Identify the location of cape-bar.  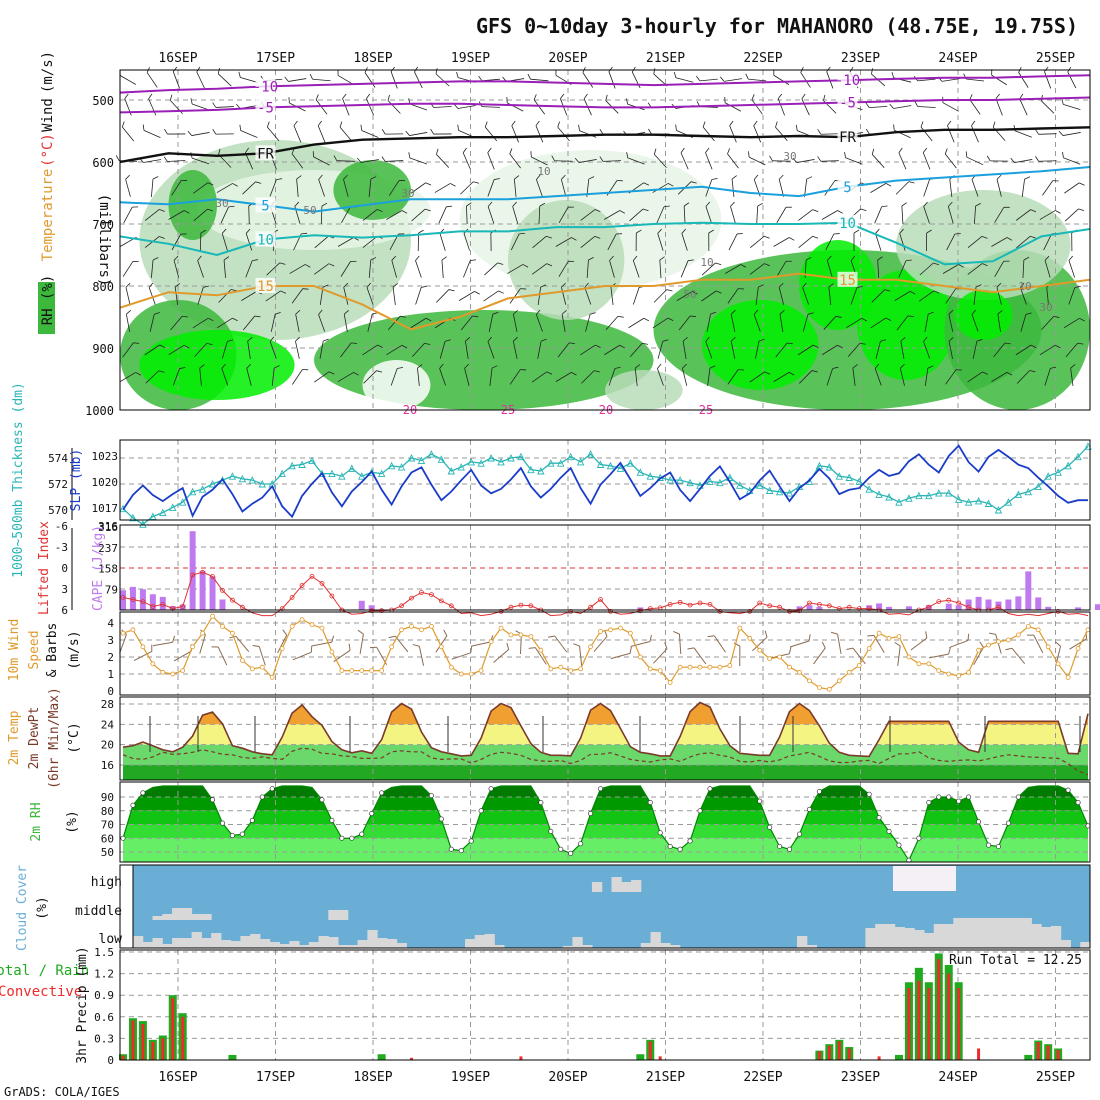
(361, 605).